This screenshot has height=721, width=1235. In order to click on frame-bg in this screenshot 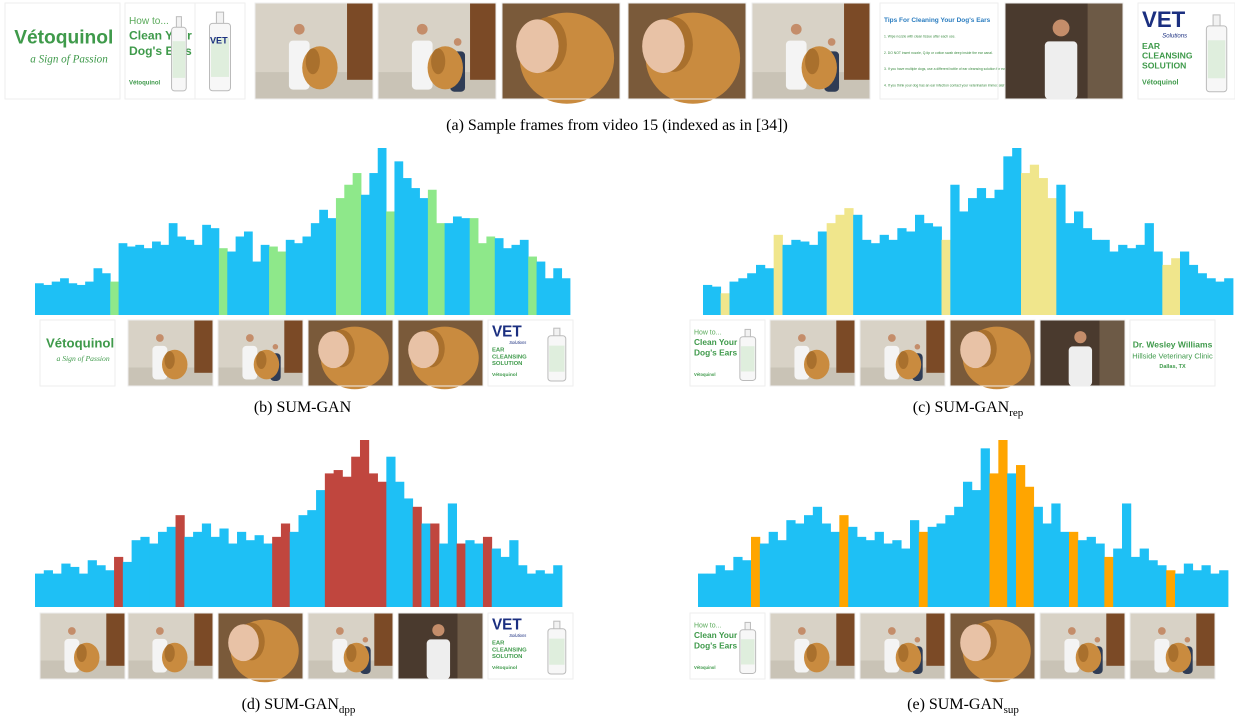, I will do `click(939, 51)`.